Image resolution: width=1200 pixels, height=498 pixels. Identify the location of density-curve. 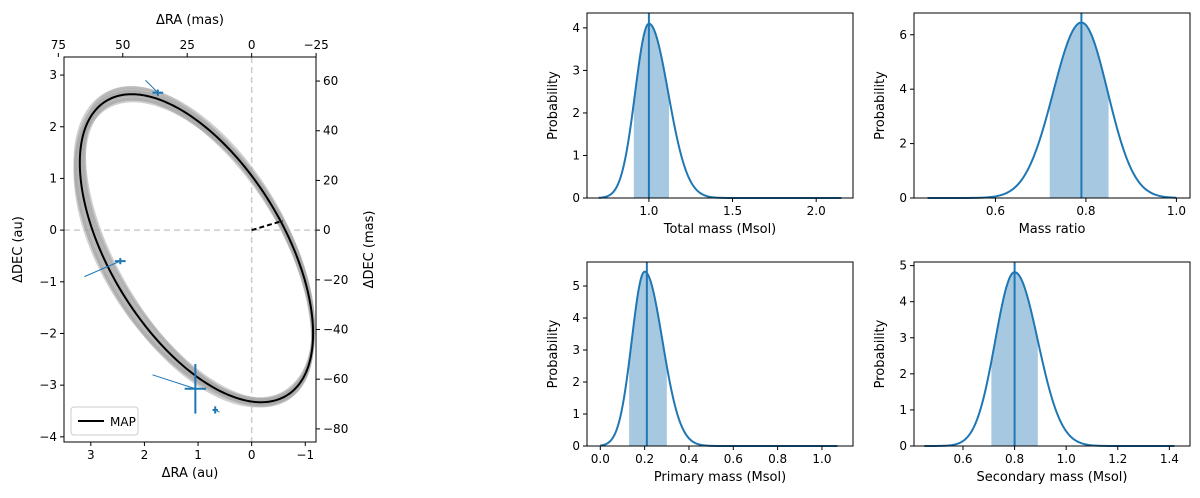
(1049, 359).